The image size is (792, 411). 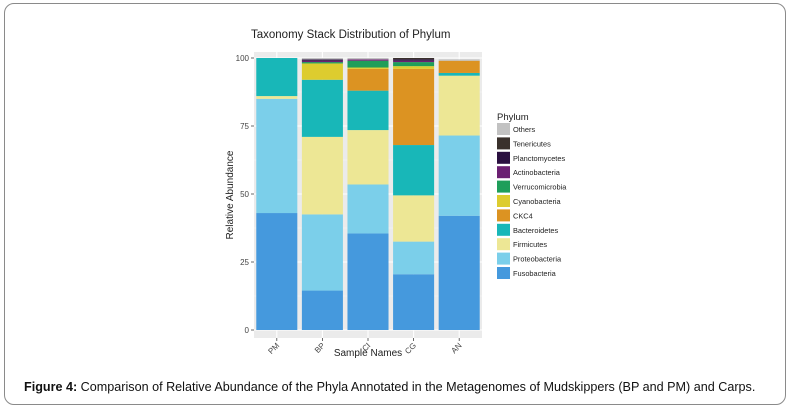 What do you see at coordinates (535, 273) in the screenshot?
I see `legend-label: Fusobacteria` at bounding box center [535, 273].